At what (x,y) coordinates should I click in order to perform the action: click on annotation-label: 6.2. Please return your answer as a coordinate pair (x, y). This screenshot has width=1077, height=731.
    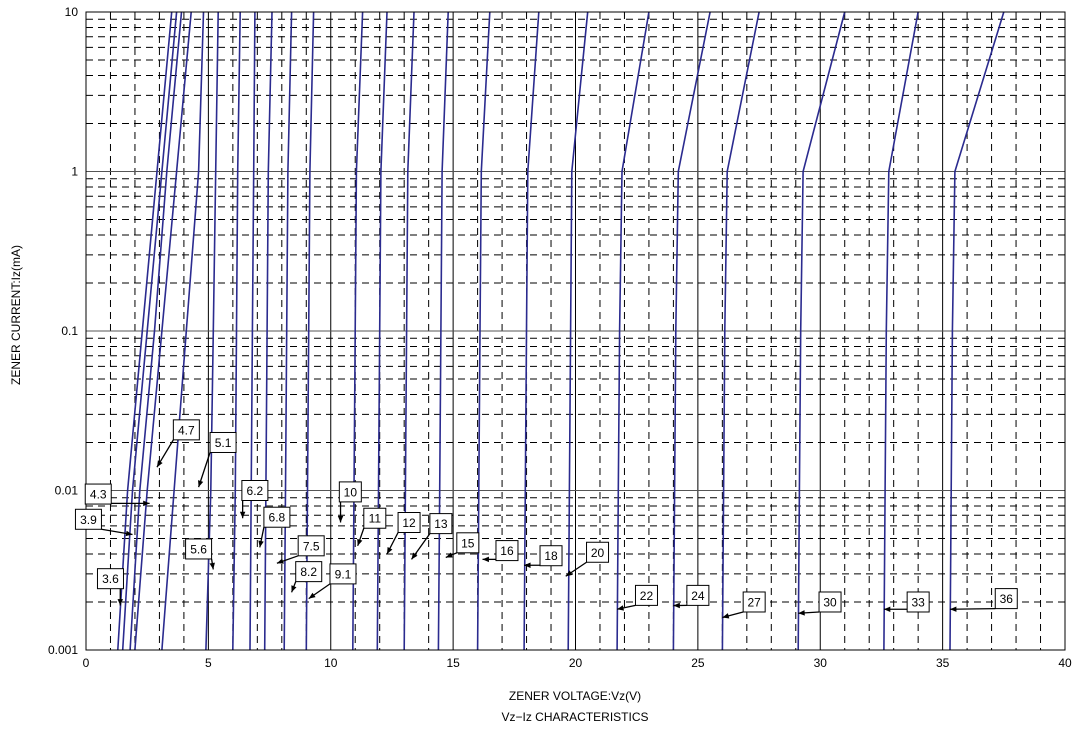
    Looking at the image, I should click on (255, 491).